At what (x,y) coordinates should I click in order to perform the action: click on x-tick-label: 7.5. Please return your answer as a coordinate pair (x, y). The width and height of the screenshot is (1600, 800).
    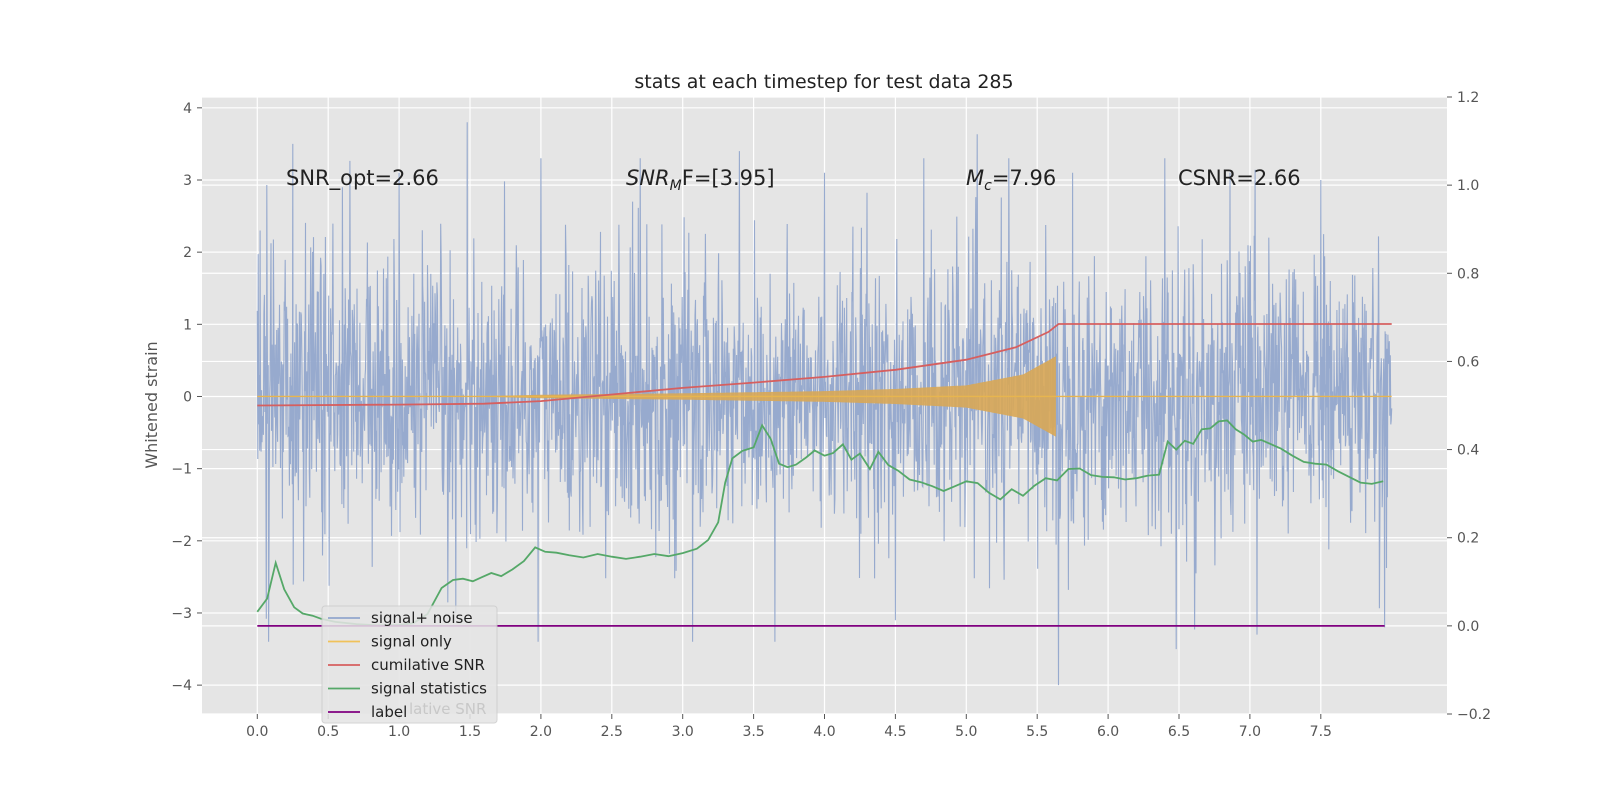
    Looking at the image, I should click on (1321, 732).